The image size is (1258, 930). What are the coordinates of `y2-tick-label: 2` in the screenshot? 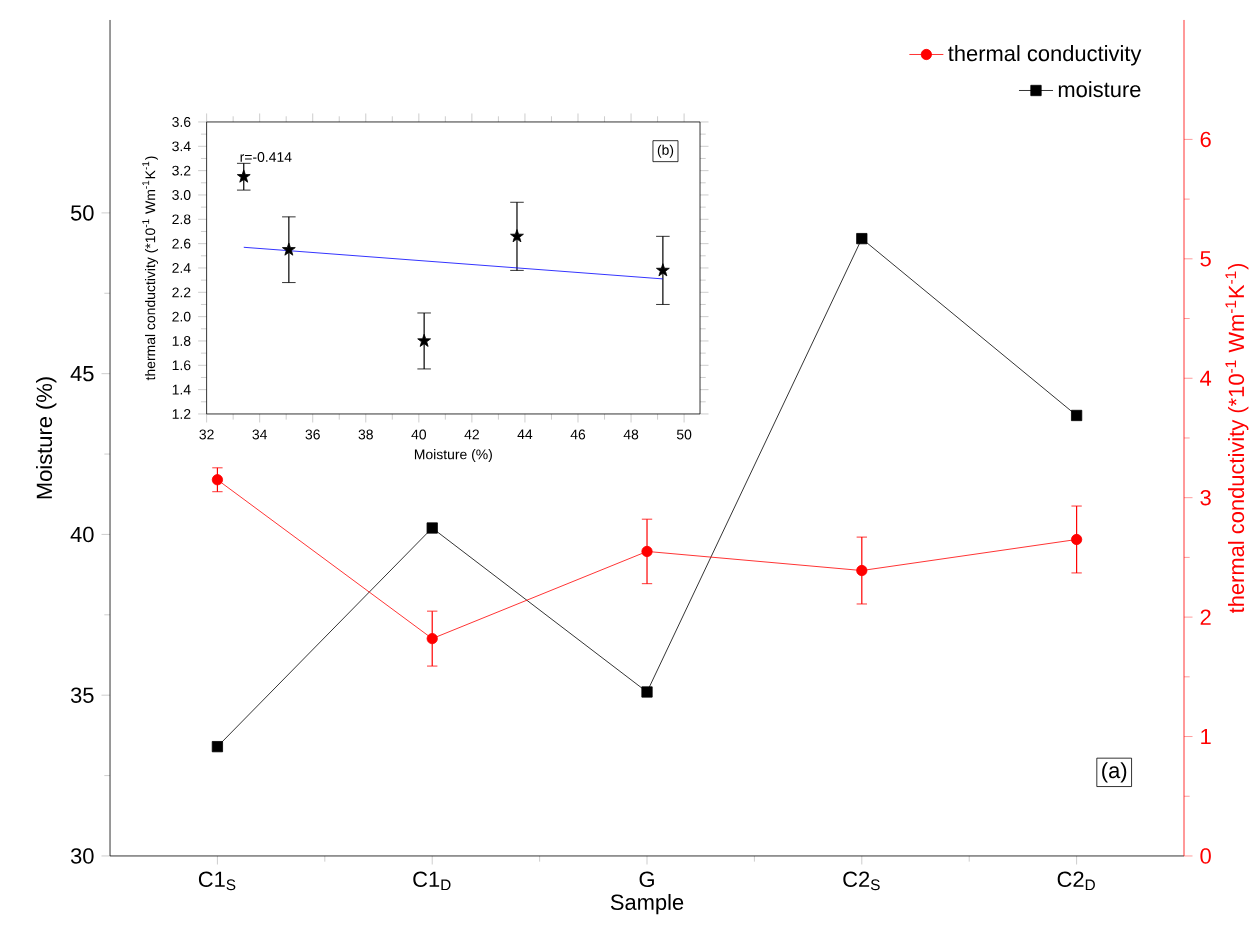 It's located at (1205, 617).